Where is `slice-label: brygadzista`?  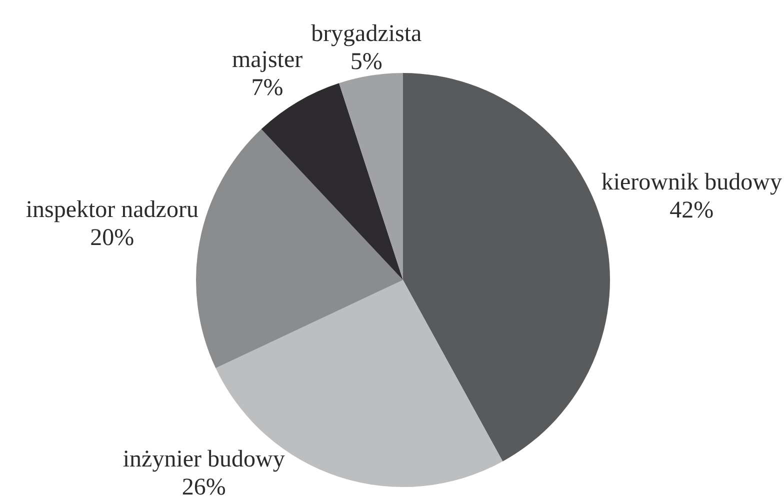 slice-label: brygadzista is located at coordinates (366, 34).